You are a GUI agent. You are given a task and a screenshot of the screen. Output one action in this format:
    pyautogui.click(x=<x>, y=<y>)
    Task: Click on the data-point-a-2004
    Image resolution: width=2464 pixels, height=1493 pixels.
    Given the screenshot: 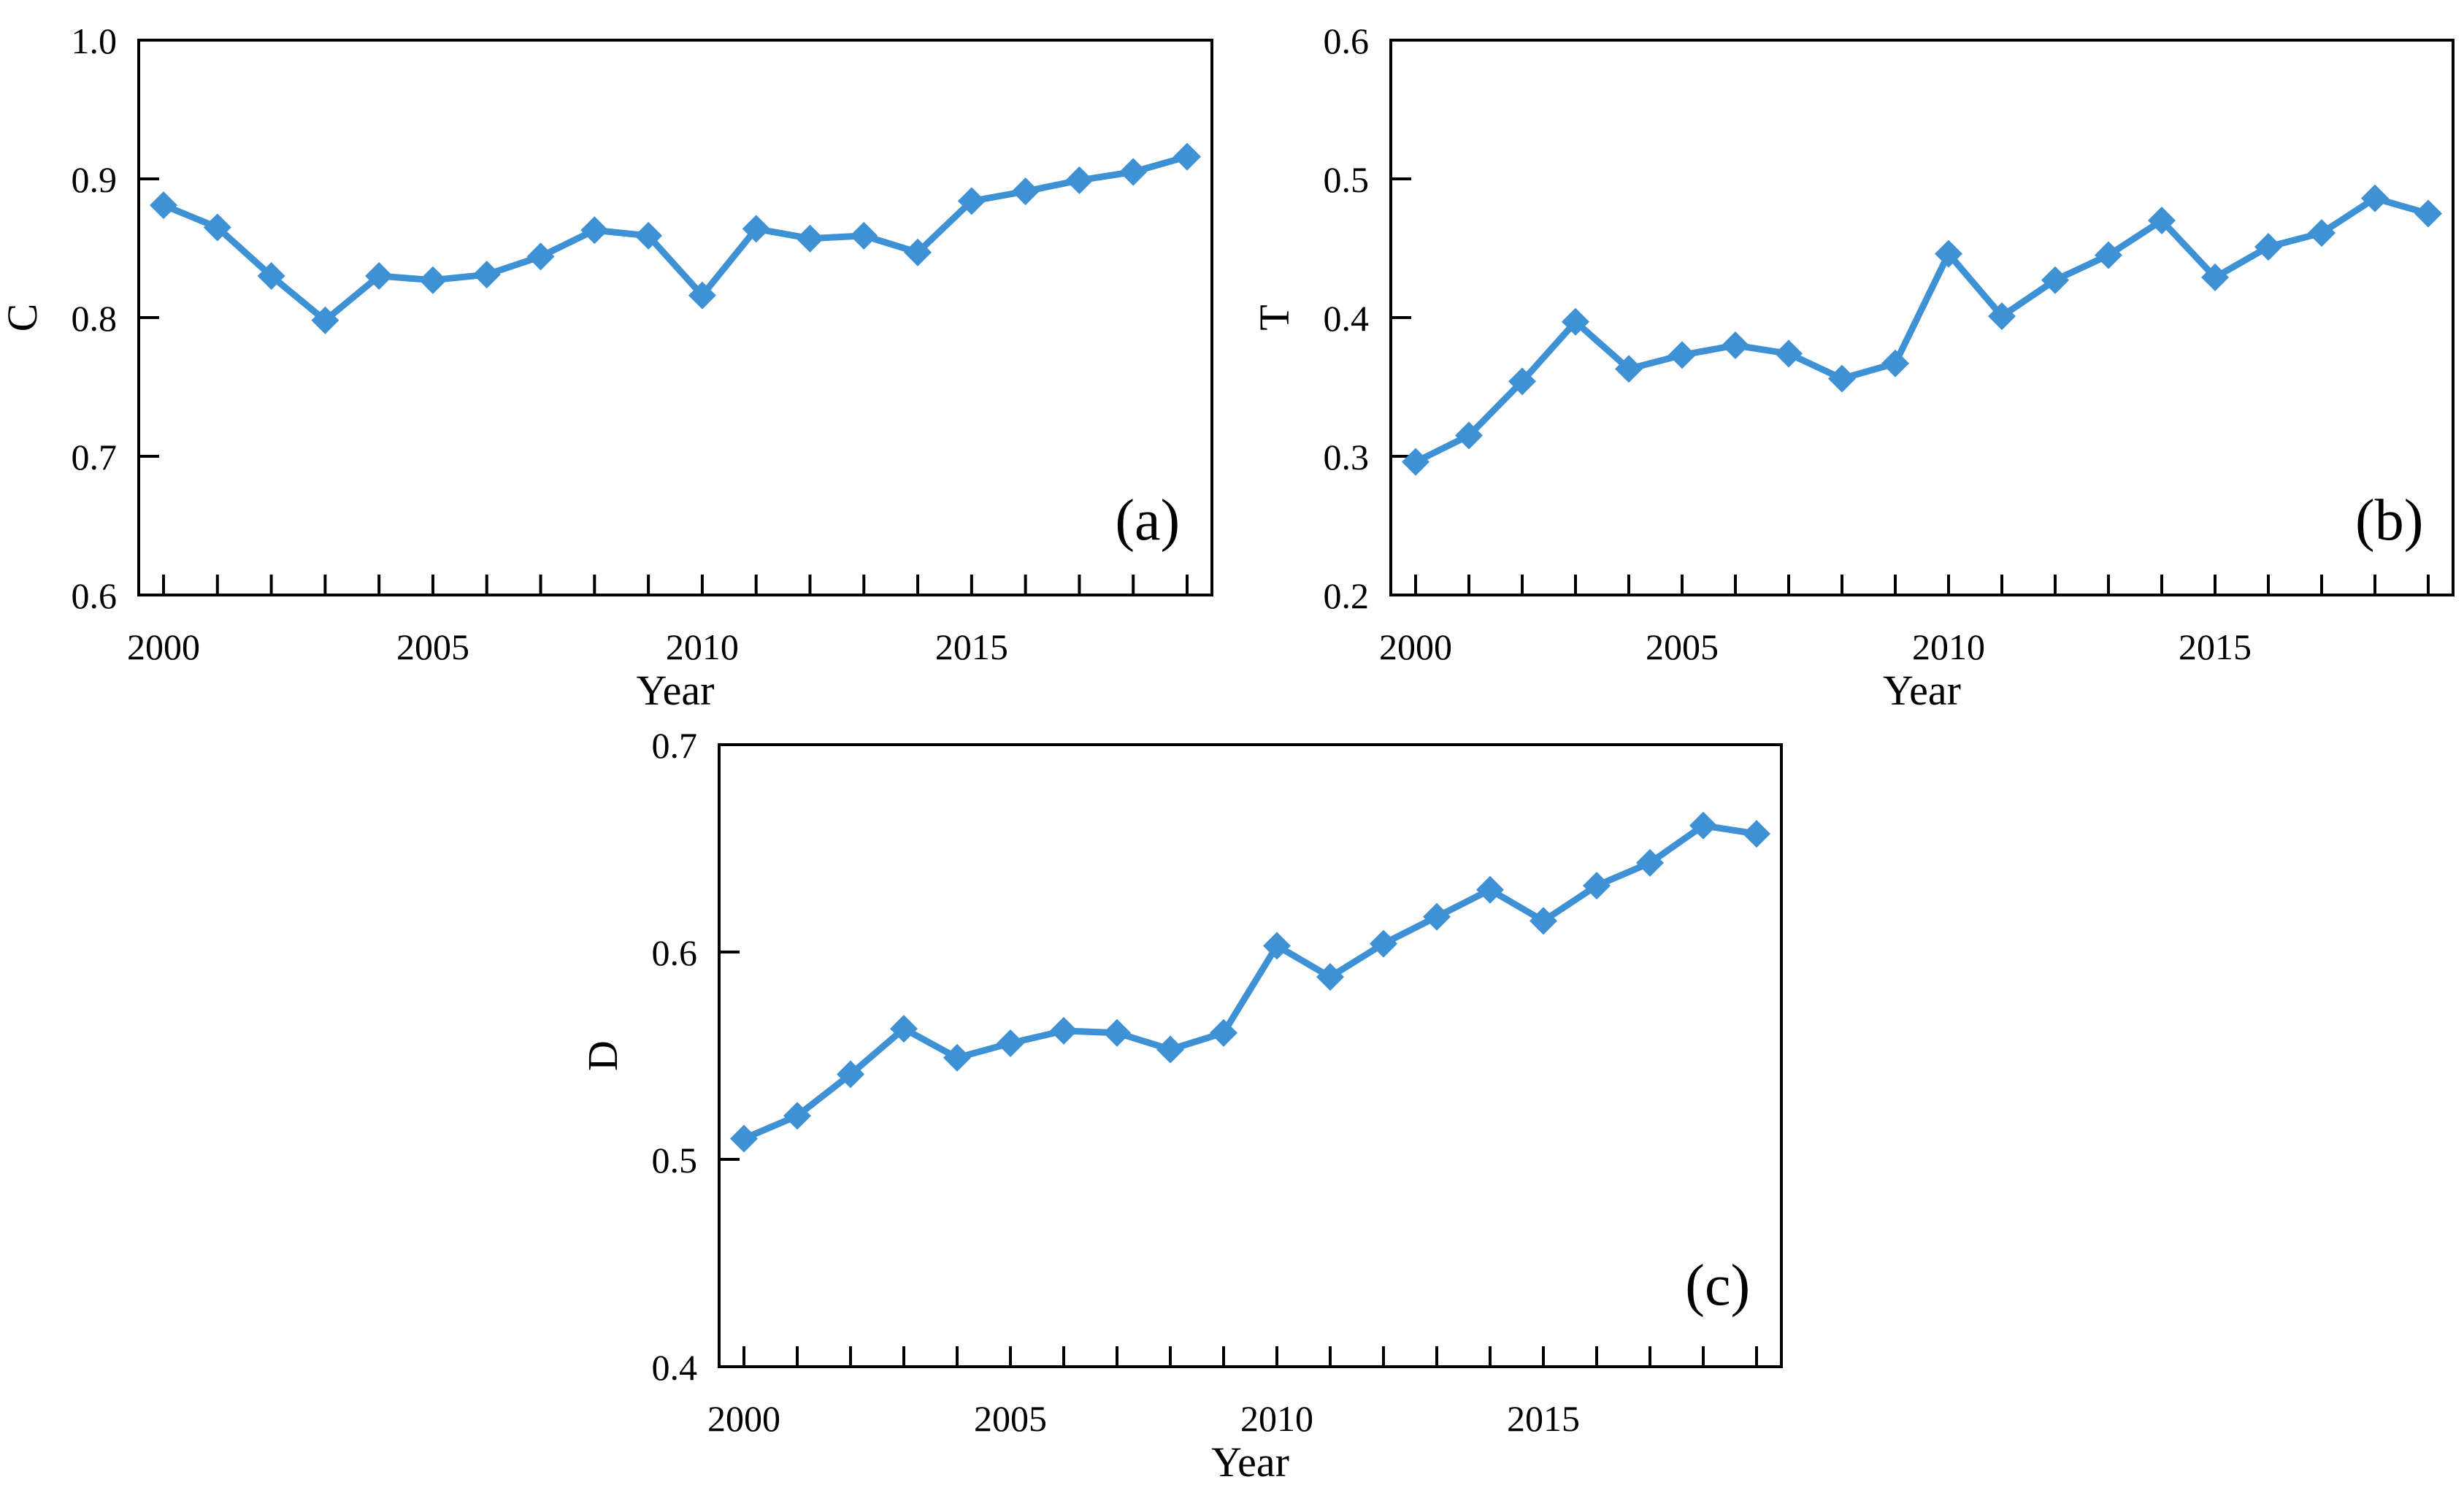 What is the action you would take?
    pyautogui.click(x=380, y=276)
    